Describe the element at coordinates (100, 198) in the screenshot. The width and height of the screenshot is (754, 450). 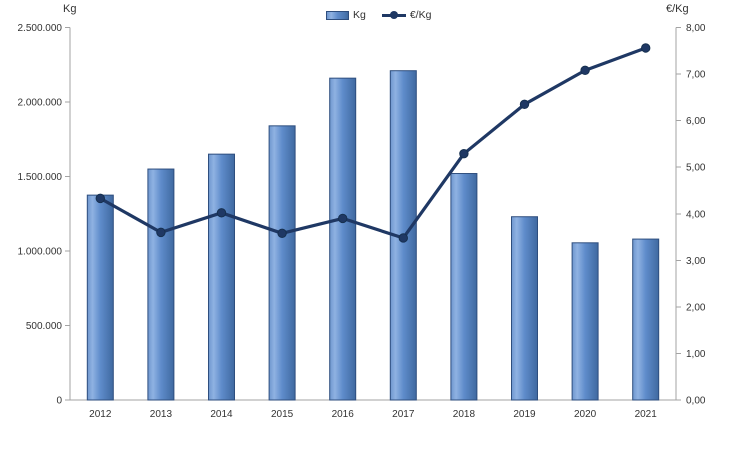
I see `line-point-2012` at that location.